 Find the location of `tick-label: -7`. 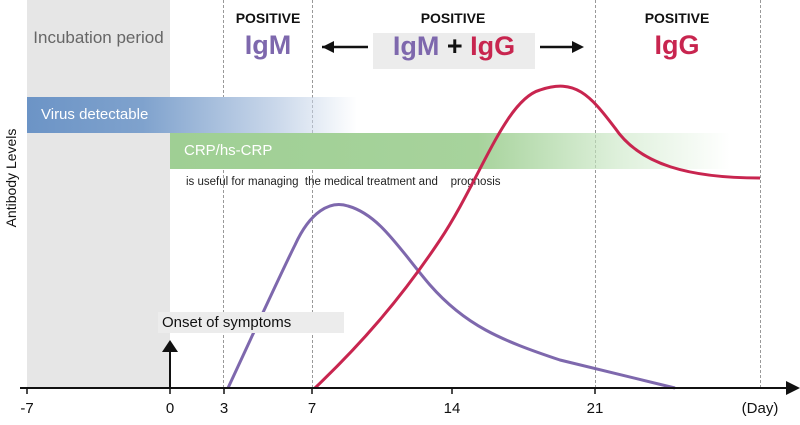

tick-label: -7 is located at coordinates (27, 408).